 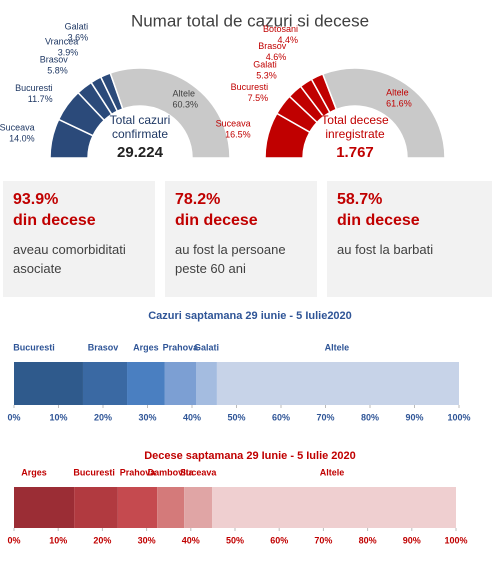 I want to click on card-value: 78.2%, so click(x=198, y=199).